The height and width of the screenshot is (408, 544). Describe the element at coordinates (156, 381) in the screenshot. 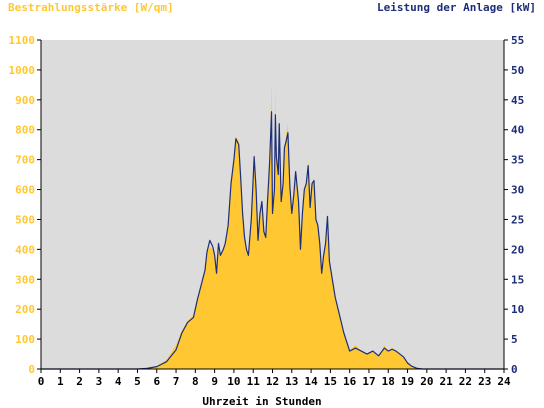

I see `x-tick-label: 6` at that location.